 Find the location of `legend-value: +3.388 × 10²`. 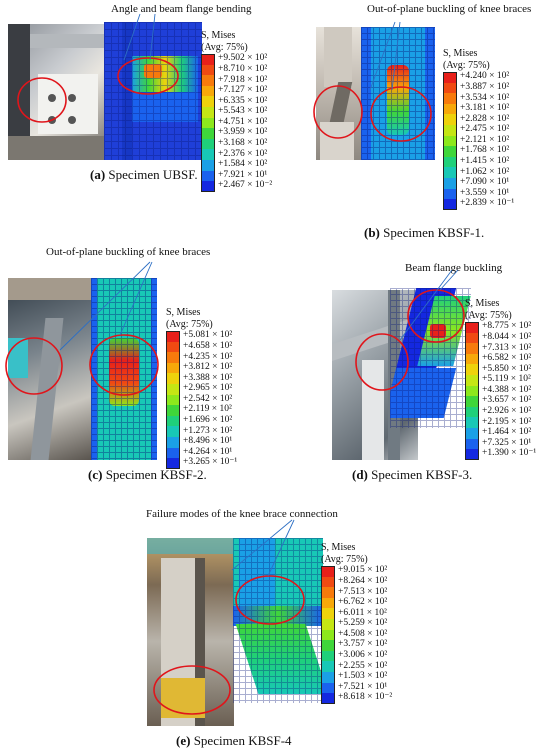

legend-value: +3.388 × 10² is located at coordinates (208, 377).